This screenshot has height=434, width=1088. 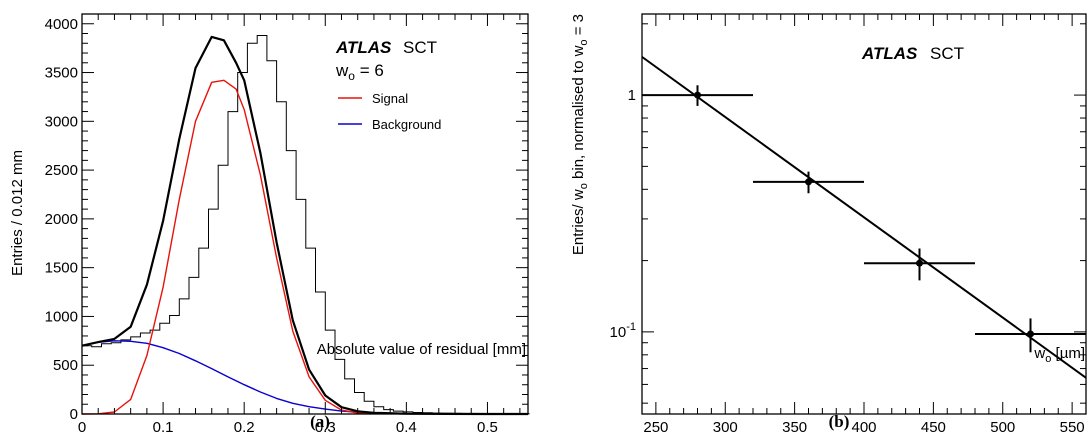 What do you see at coordinates (65, 365) in the screenshot?
I see `y-tick-label: 500` at bounding box center [65, 365].